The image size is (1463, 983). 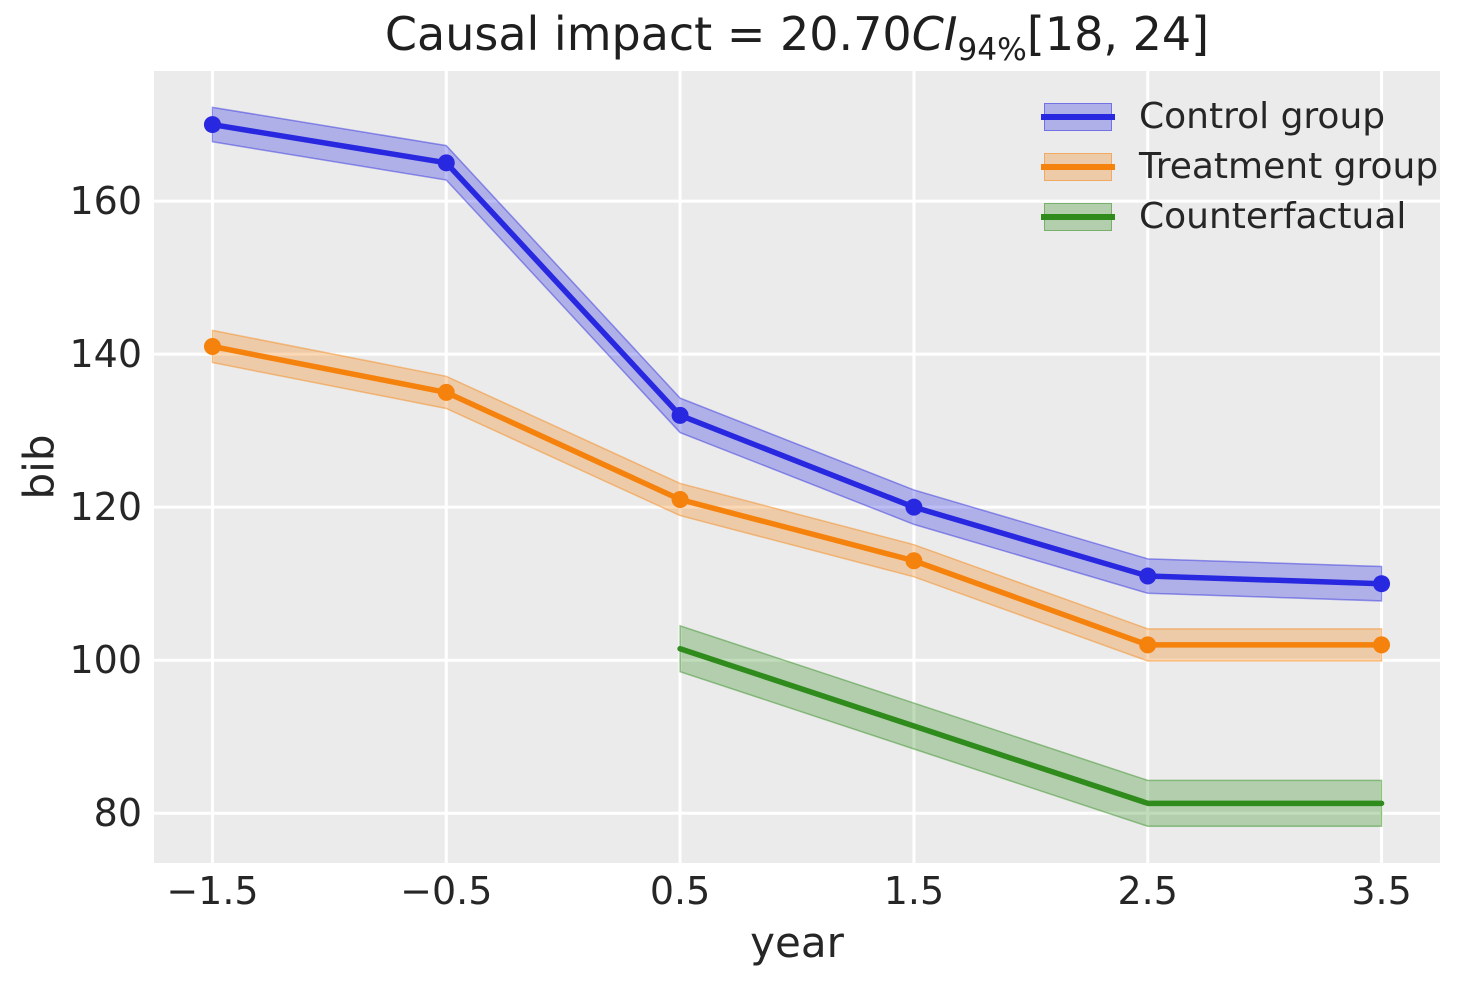 What do you see at coordinates (117, 813) in the screenshot?
I see `y-tick-label: 80` at bounding box center [117, 813].